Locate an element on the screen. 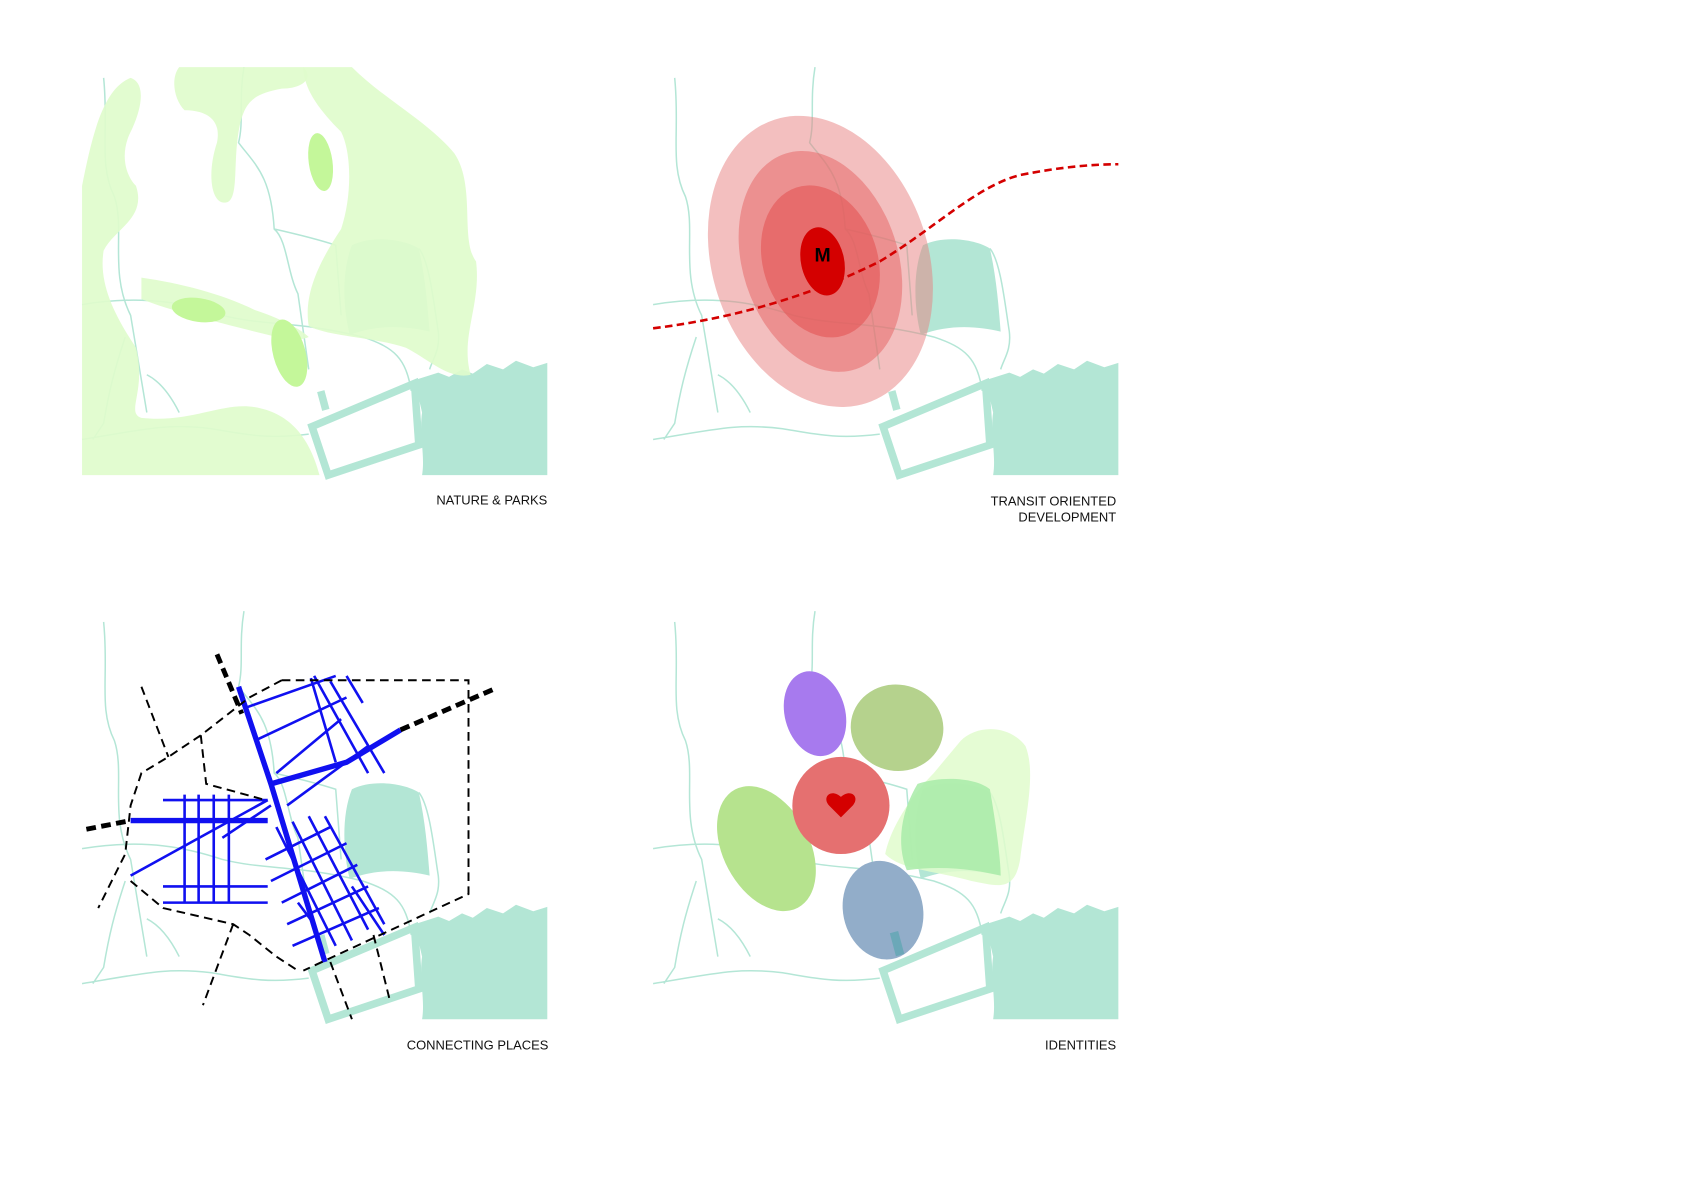 The width and height of the screenshot is (1684, 1191). label-nature-parks: NATURE & PARKS is located at coordinates (491, 499).